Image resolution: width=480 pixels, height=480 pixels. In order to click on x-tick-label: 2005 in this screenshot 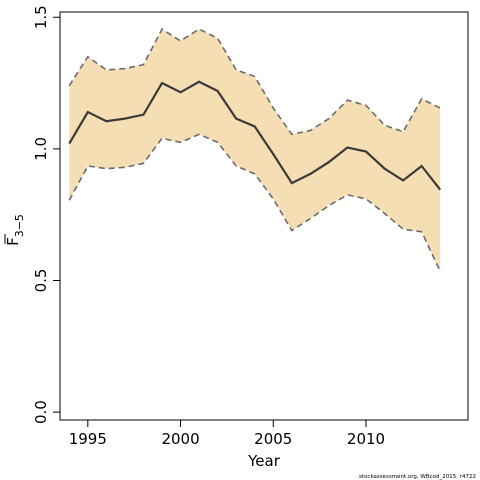, I will do `click(273, 439)`.